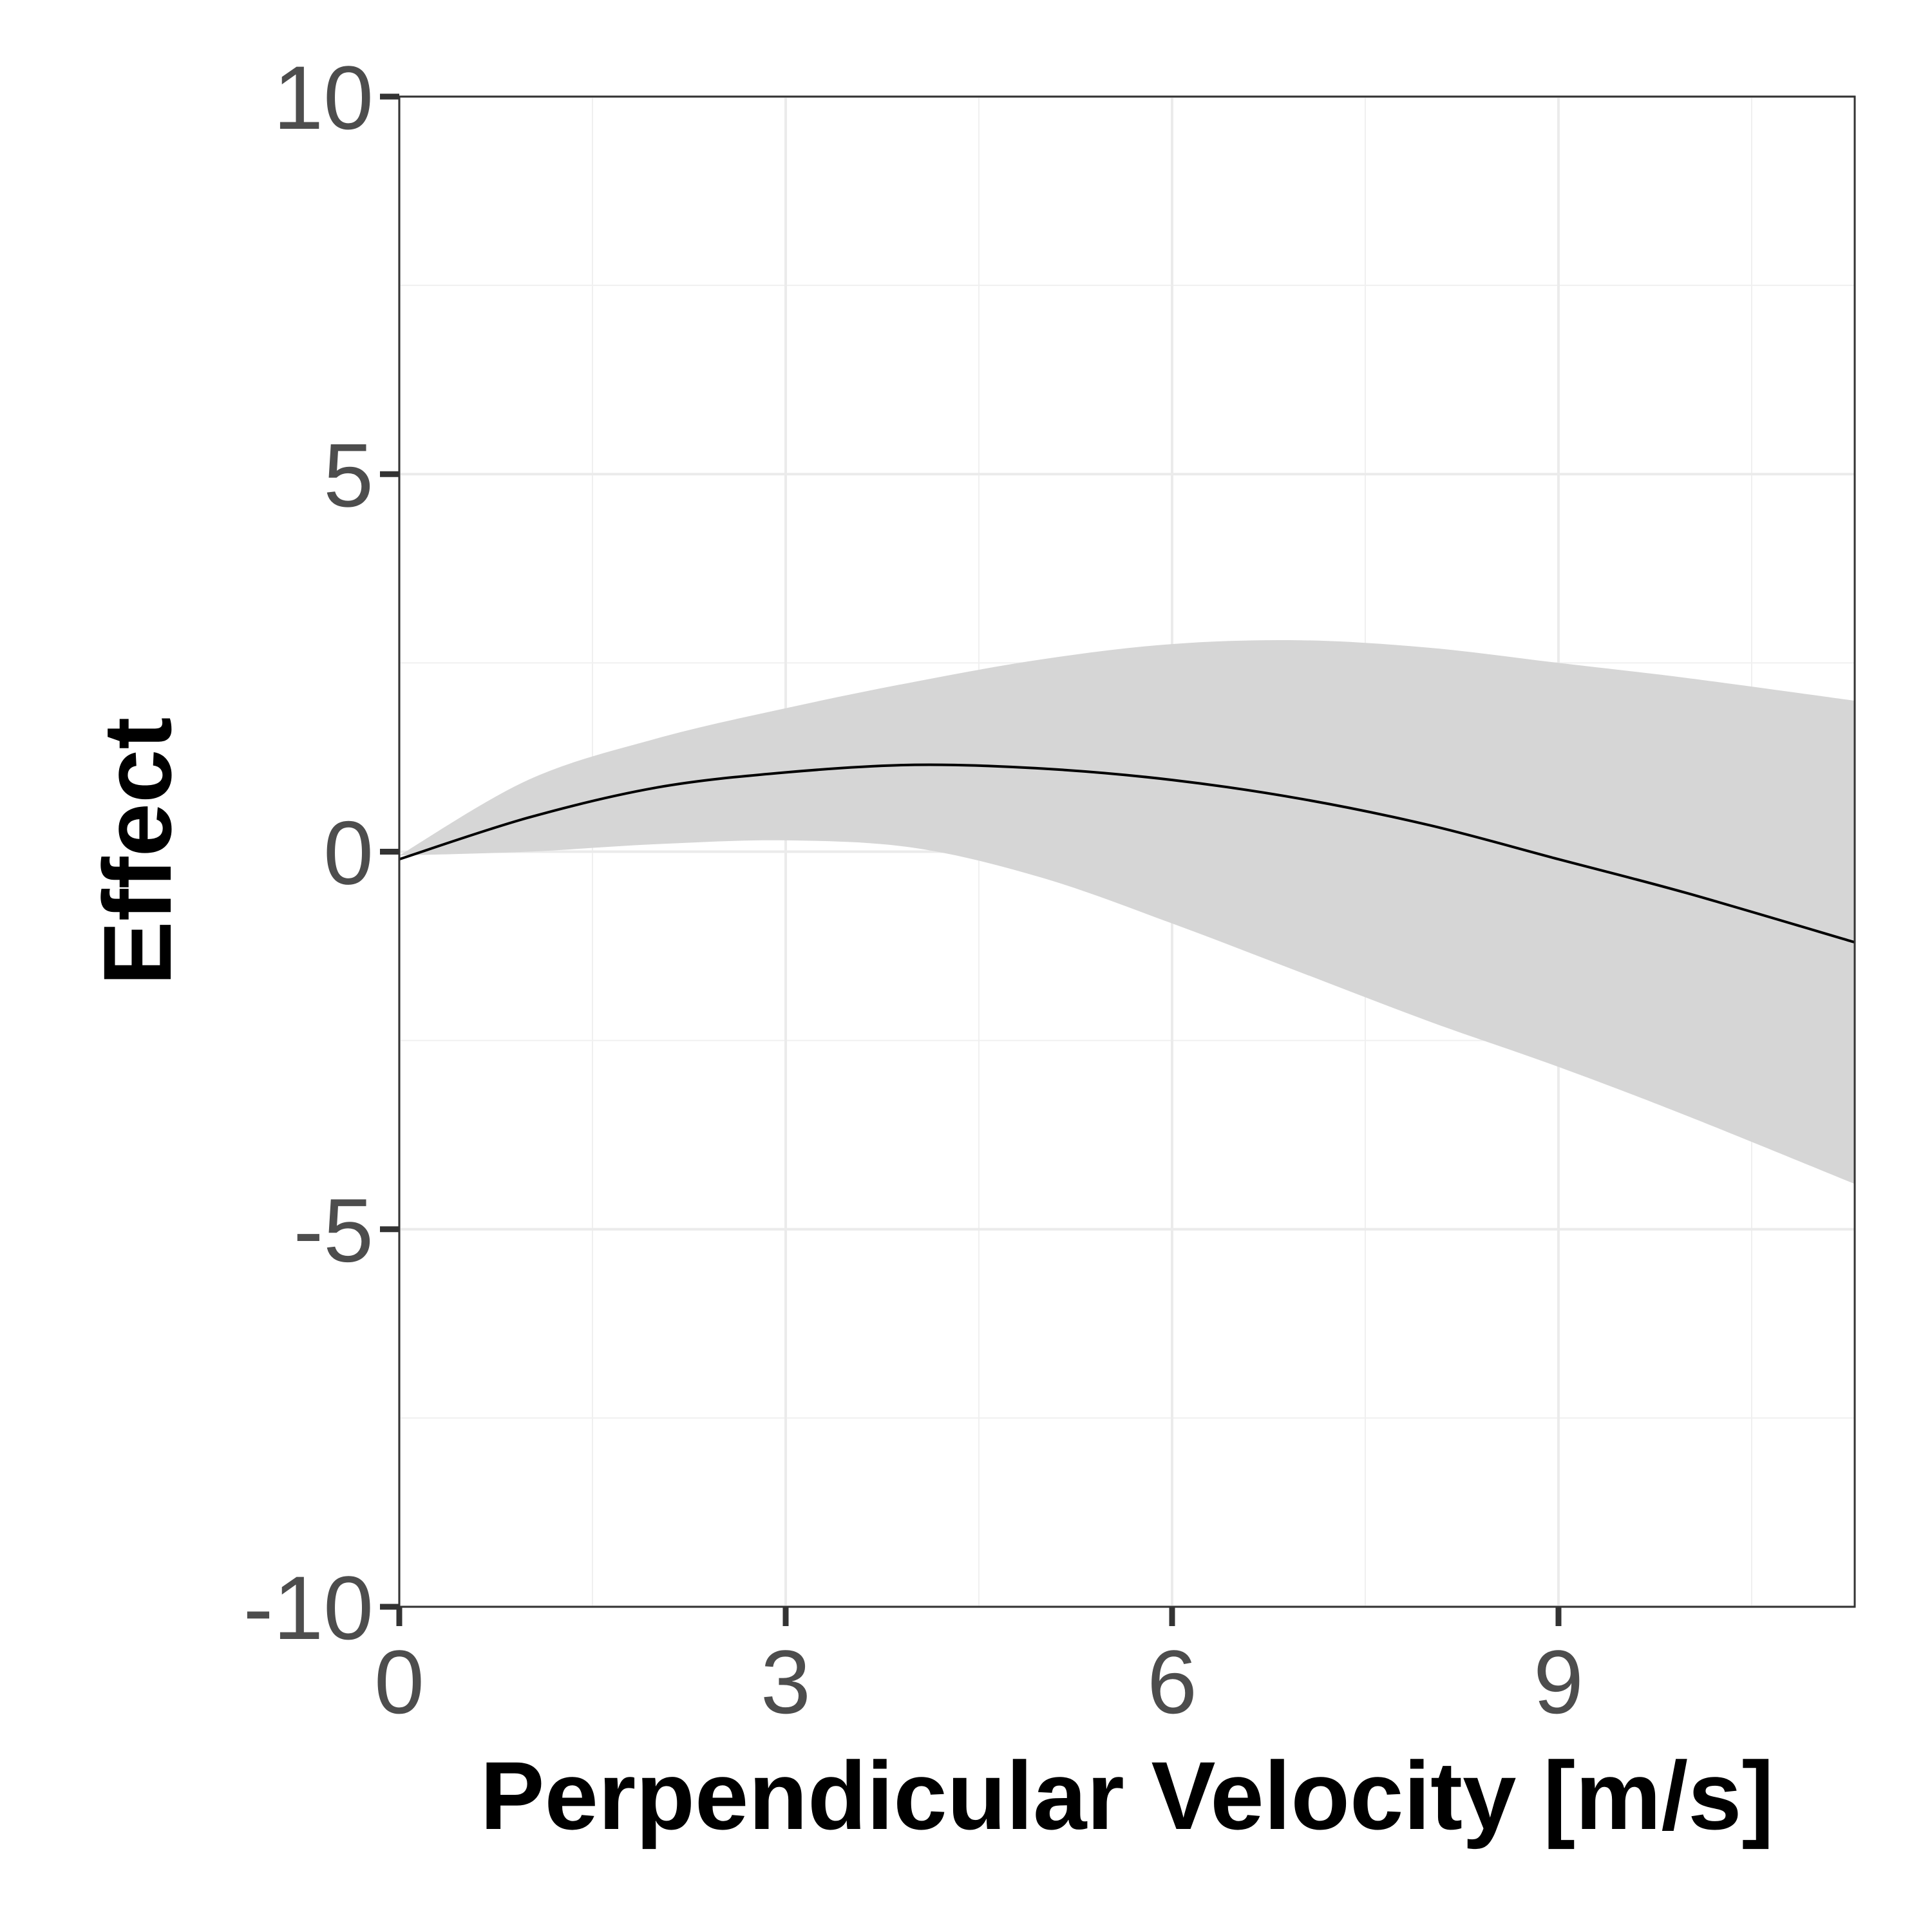  Describe the element at coordinates (334, 1230) in the screenshot. I see `y-tick-label: -5` at that location.